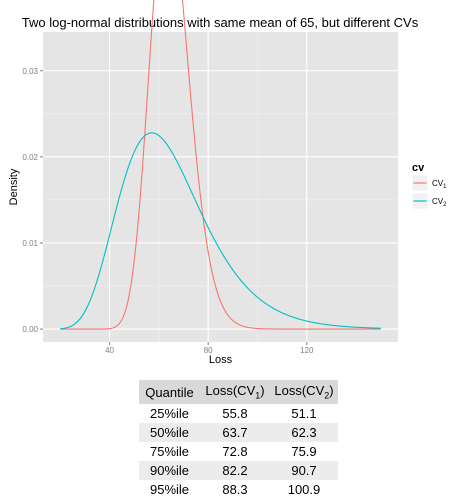 This screenshot has height=500, width=472. I want to click on table-cell-quantile: 50%ile, so click(169, 432).